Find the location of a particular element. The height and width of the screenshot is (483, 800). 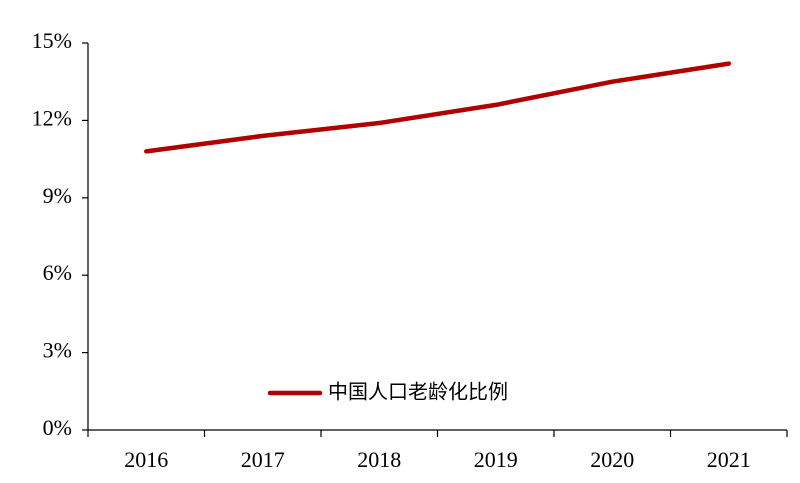

legend-label: 中国人口老龄化比例 is located at coordinates (418, 392).